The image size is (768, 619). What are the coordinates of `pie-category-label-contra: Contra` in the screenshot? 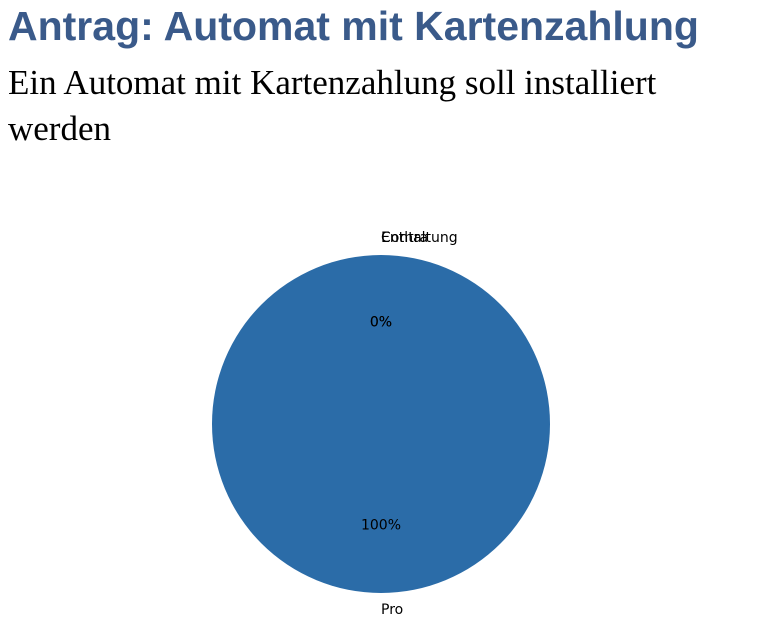 It's located at (404, 238).